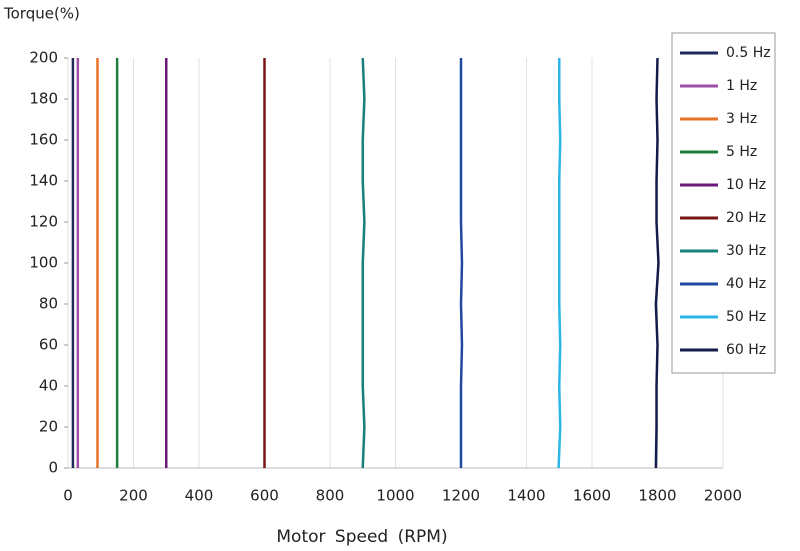 The width and height of the screenshot is (800, 551). Describe the element at coordinates (48, 304) in the screenshot. I see `y-tick-label: 80` at that location.